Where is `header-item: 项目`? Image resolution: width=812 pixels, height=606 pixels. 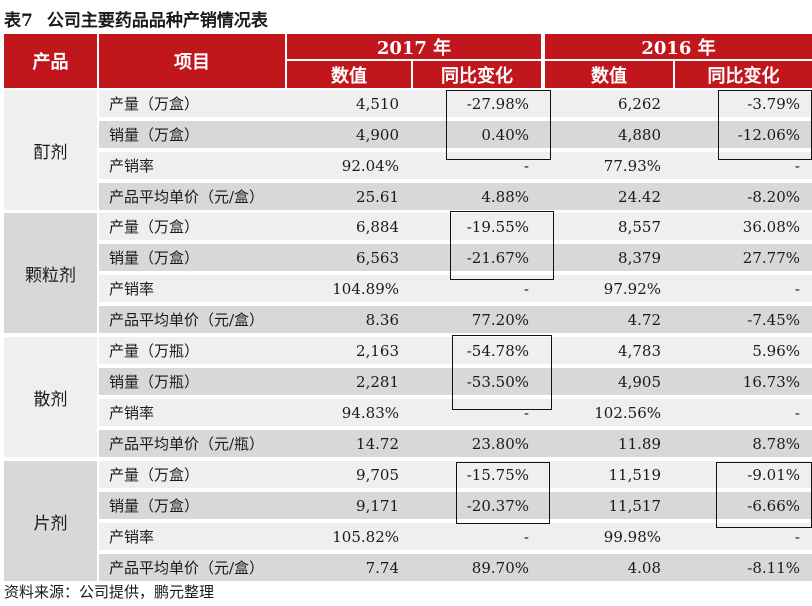
header-item: 项目 is located at coordinates (192, 61).